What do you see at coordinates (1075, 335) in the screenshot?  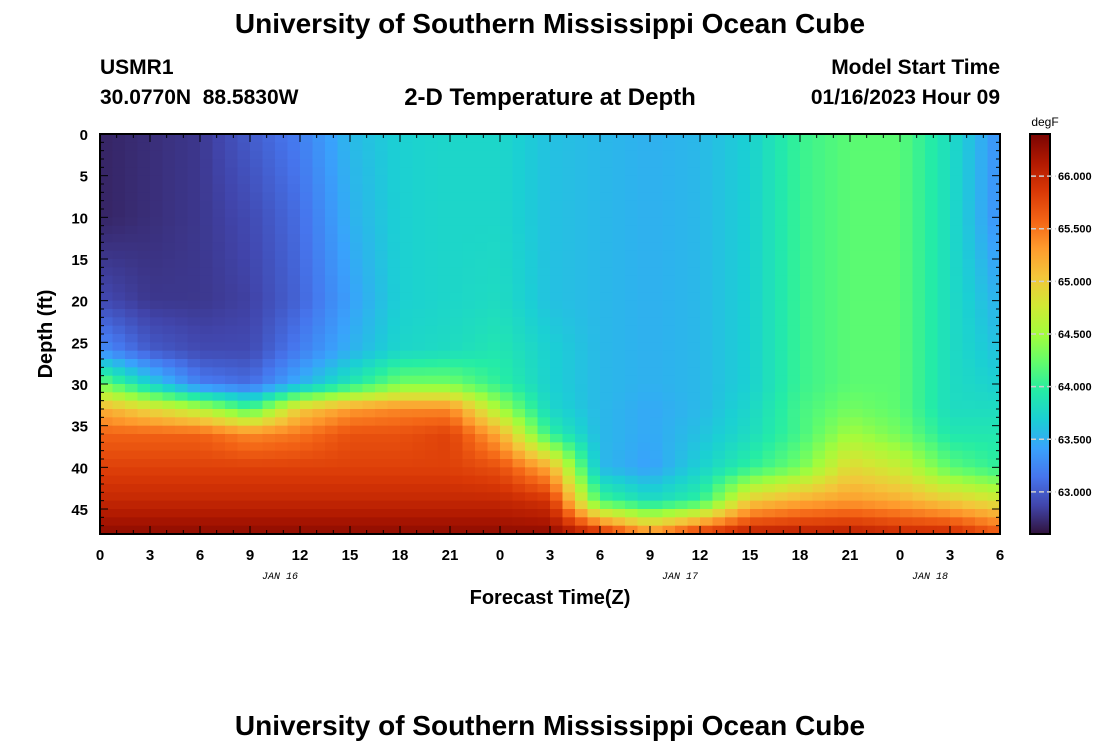 I see `colorbar-tick-label: 64.500` at bounding box center [1075, 335].